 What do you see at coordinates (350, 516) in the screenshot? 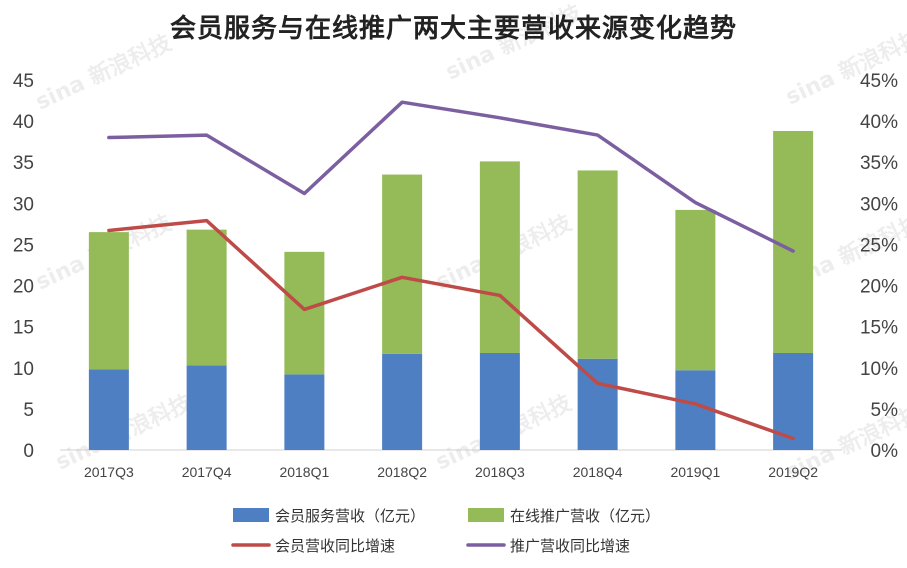
I see `legend-label: 会员服务营收（亿元）` at bounding box center [350, 516].